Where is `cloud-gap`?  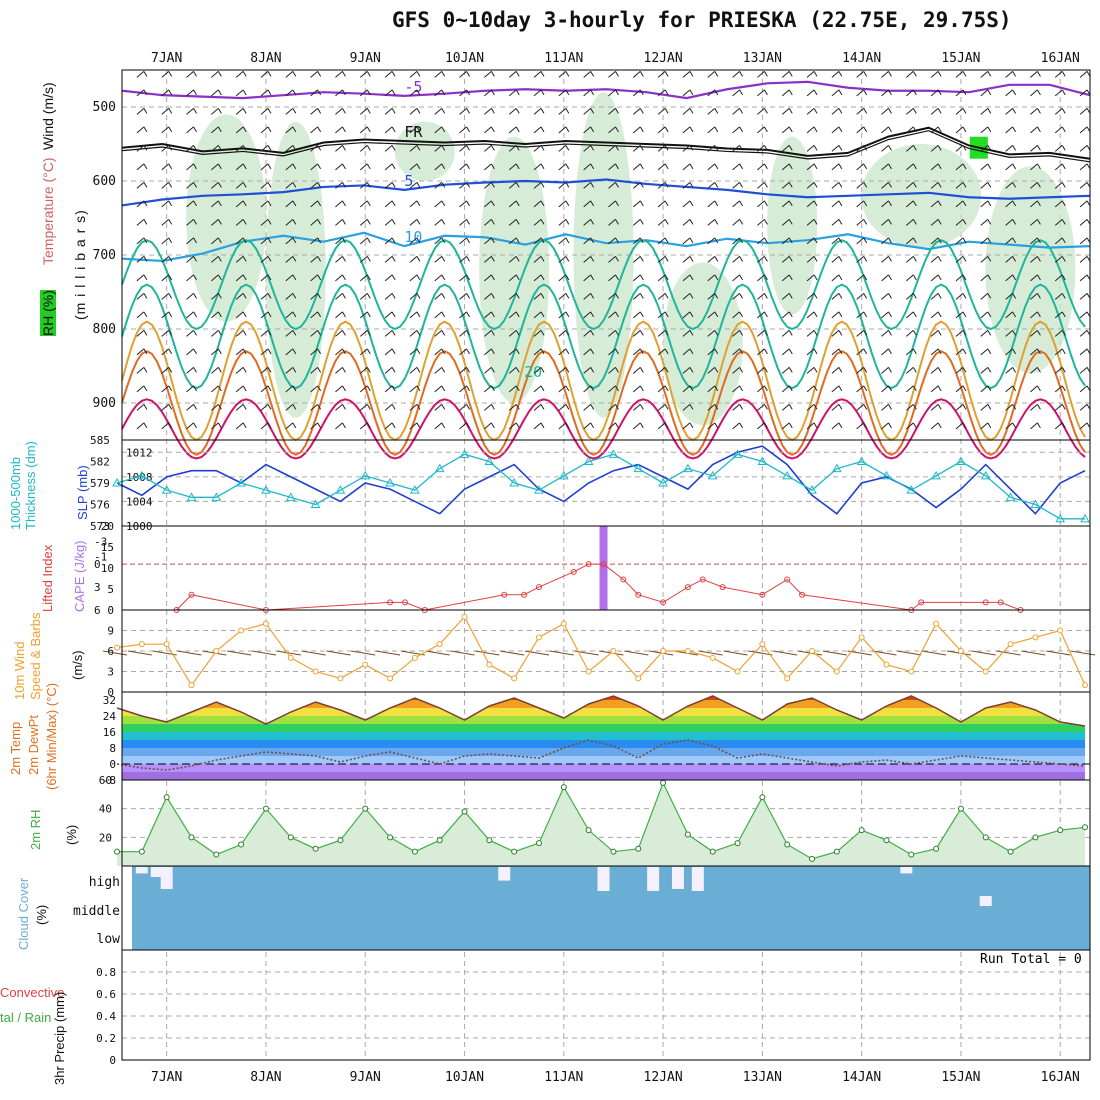 cloud-gap is located at coordinates (166, 878).